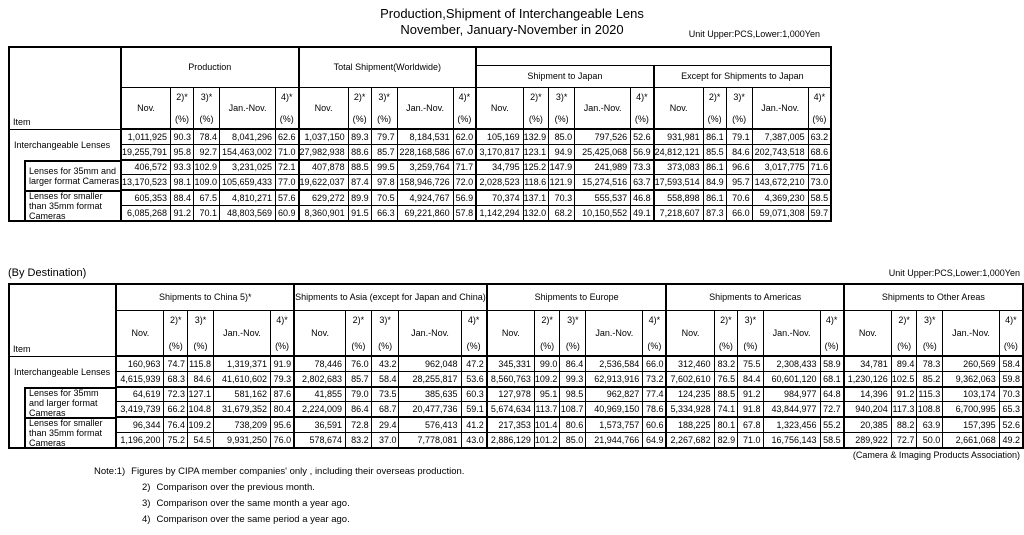 The width and height of the screenshot is (1024, 535). Describe the element at coordinates (464, 212) in the screenshot. I see `value-cell: 57.8` at that location.